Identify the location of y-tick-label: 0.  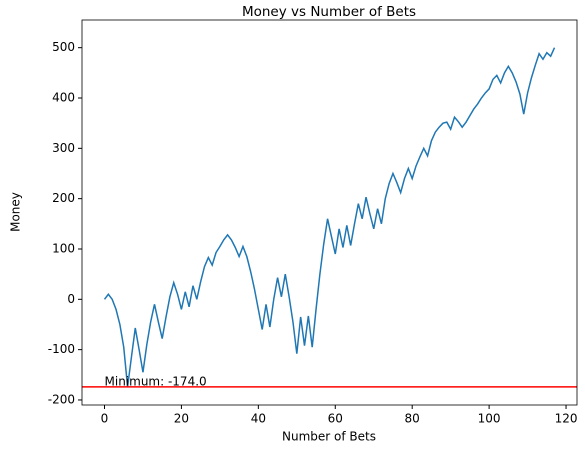
(71, 299).